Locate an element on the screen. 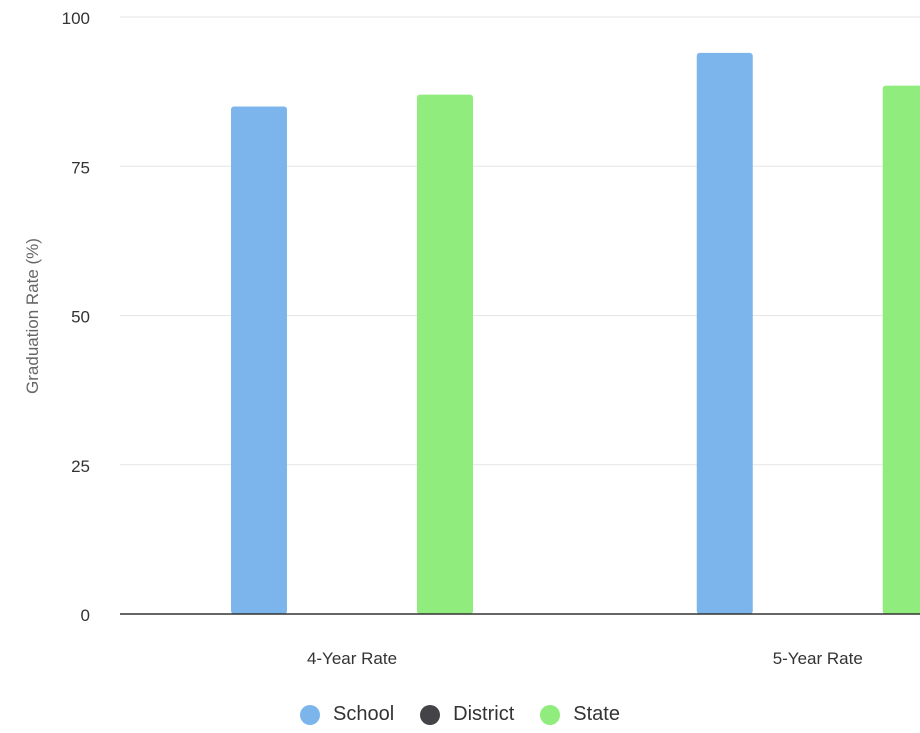 This screenshot has width=920, height=733. legend-item-district: District is located at coordinates (467, 714).